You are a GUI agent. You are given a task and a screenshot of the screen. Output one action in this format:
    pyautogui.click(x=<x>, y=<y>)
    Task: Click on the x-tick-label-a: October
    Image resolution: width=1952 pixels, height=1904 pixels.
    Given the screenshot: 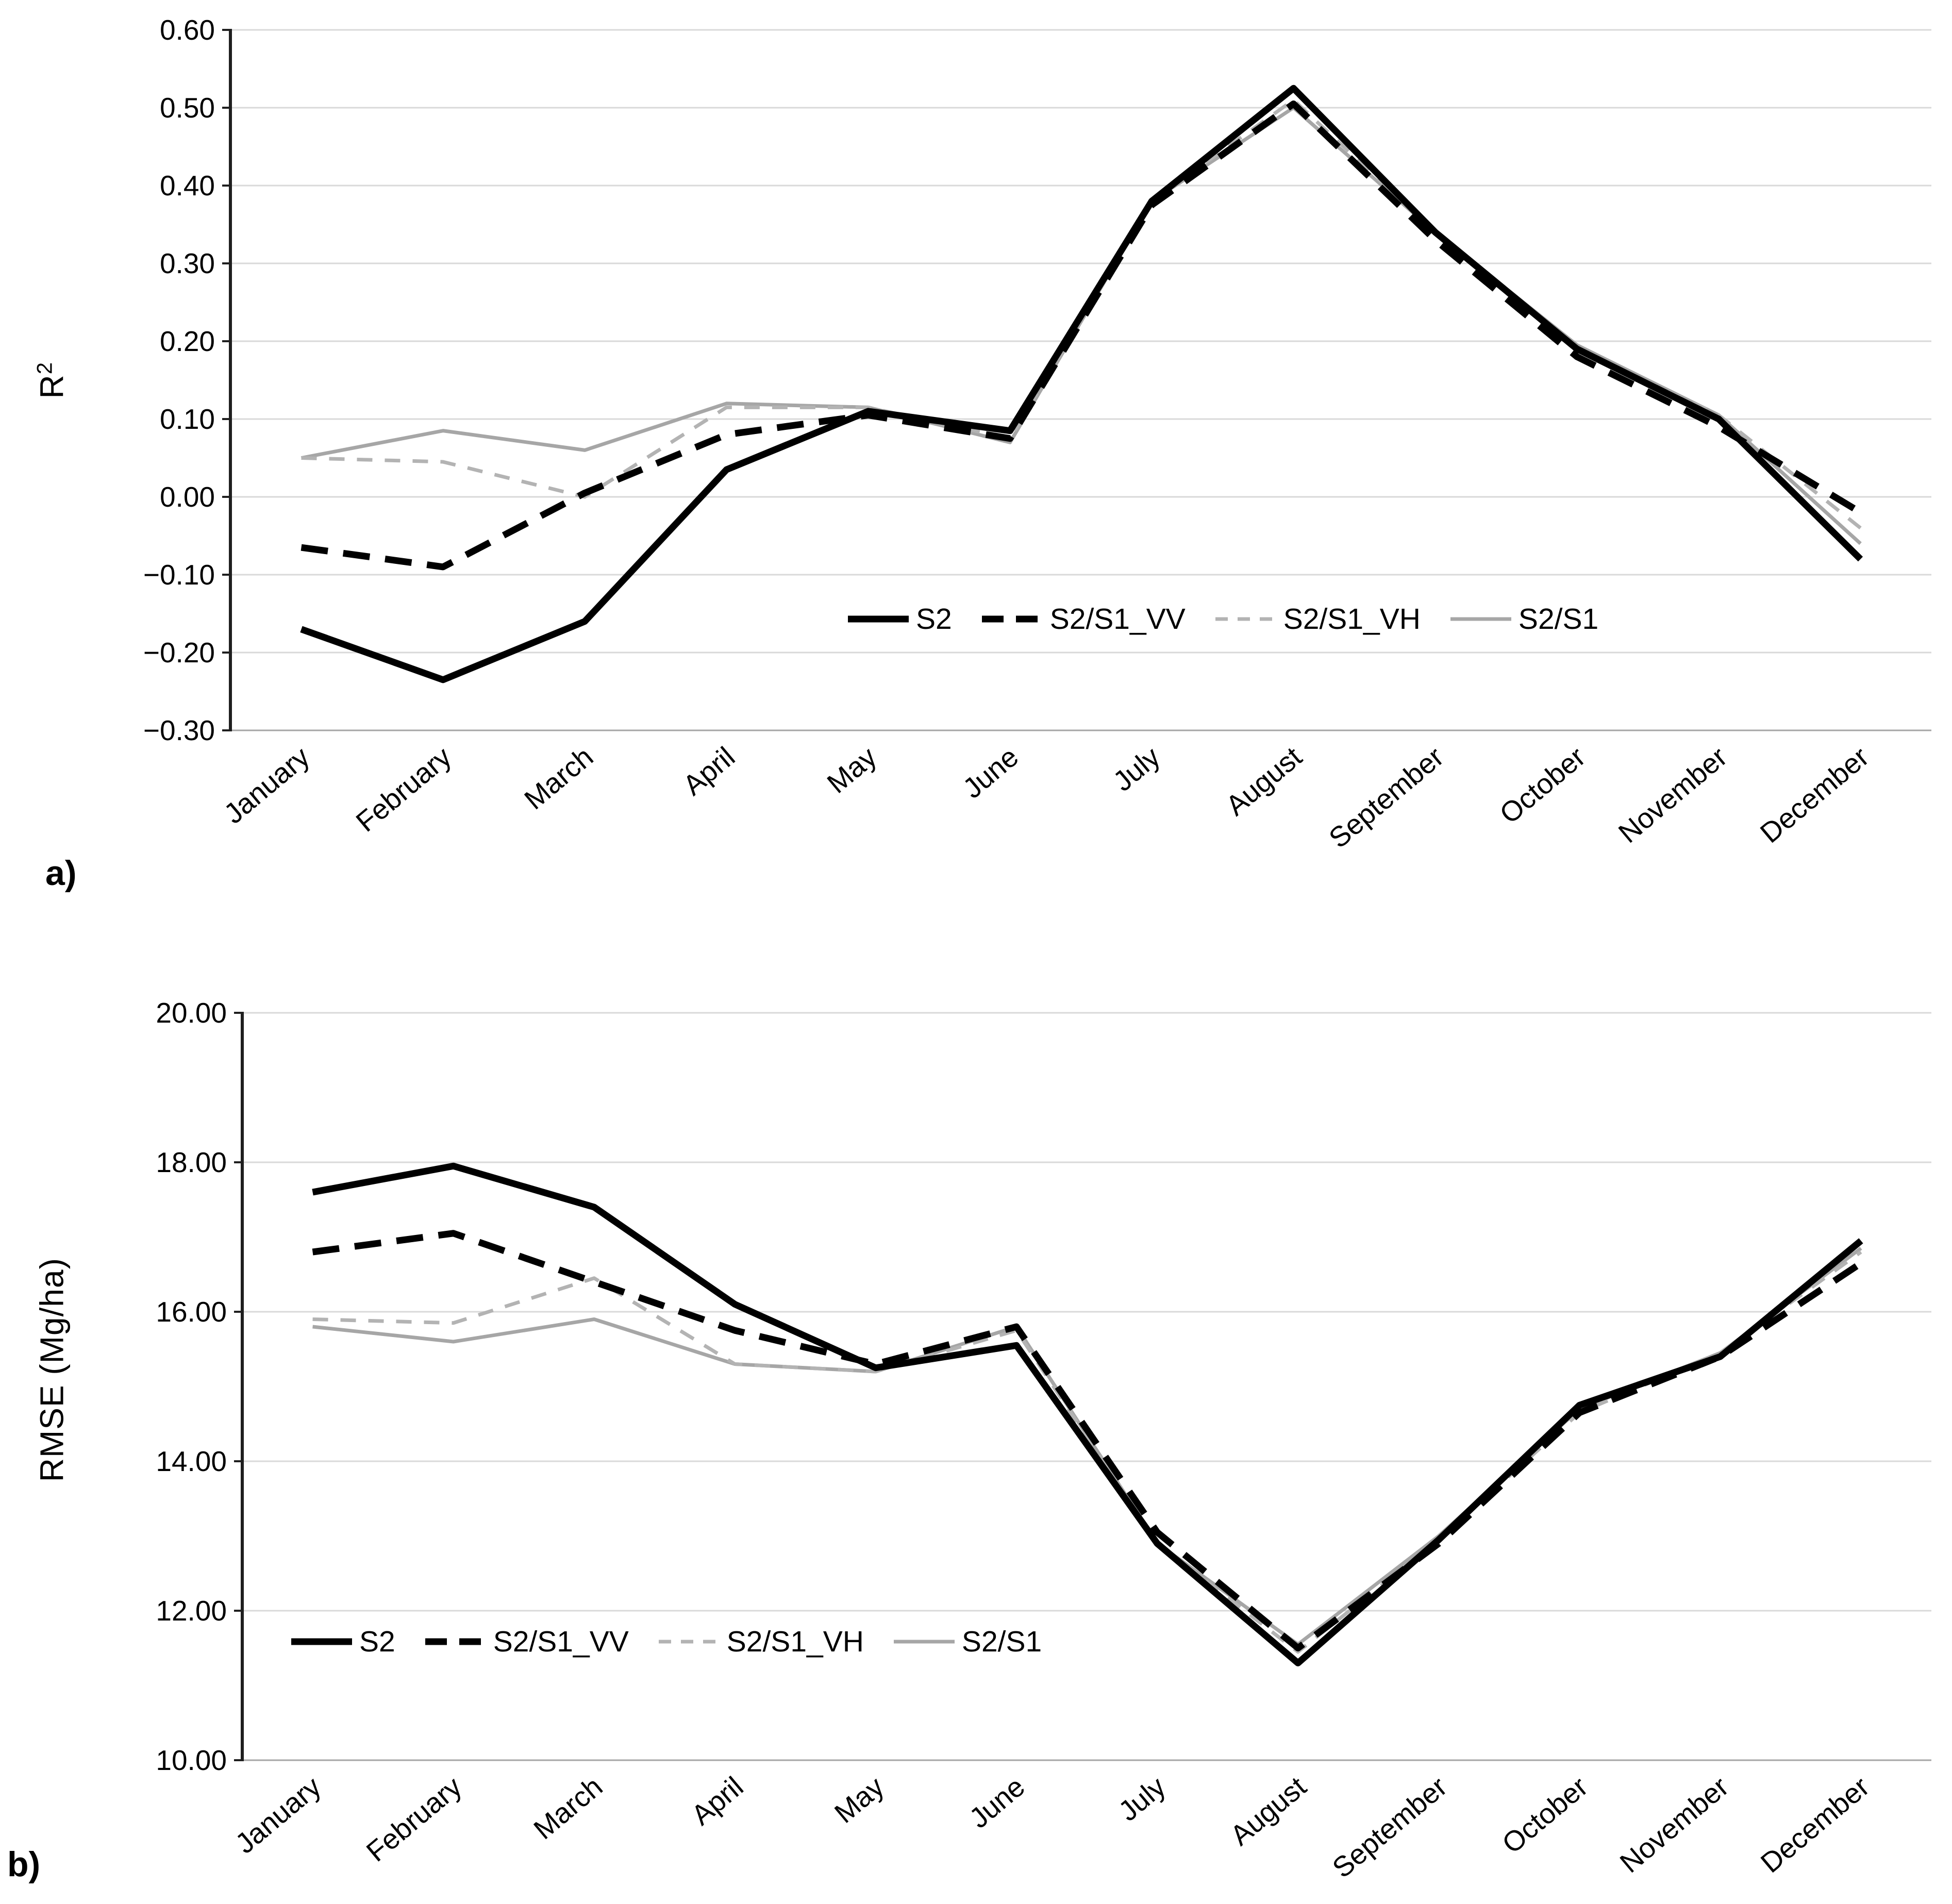 What is the action you would take?
    pyautogui.click(x=1542, y=786)
    